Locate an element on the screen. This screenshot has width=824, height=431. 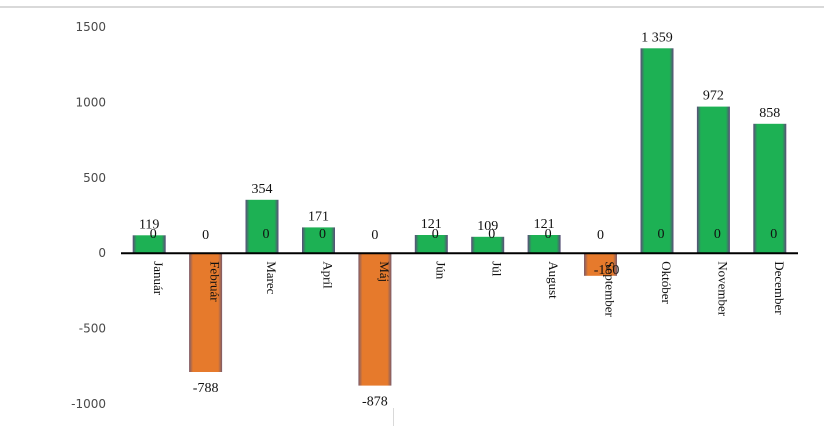
data-label: 1 359 is located at coordinates (657, 37).